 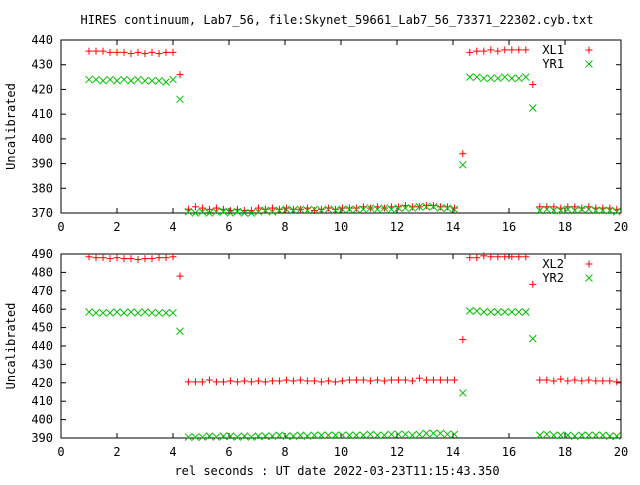 What do you see at coordinates (60, 452) in the screenshot?
I see `x-tick-label: 0` at bounding box center [60, 452].